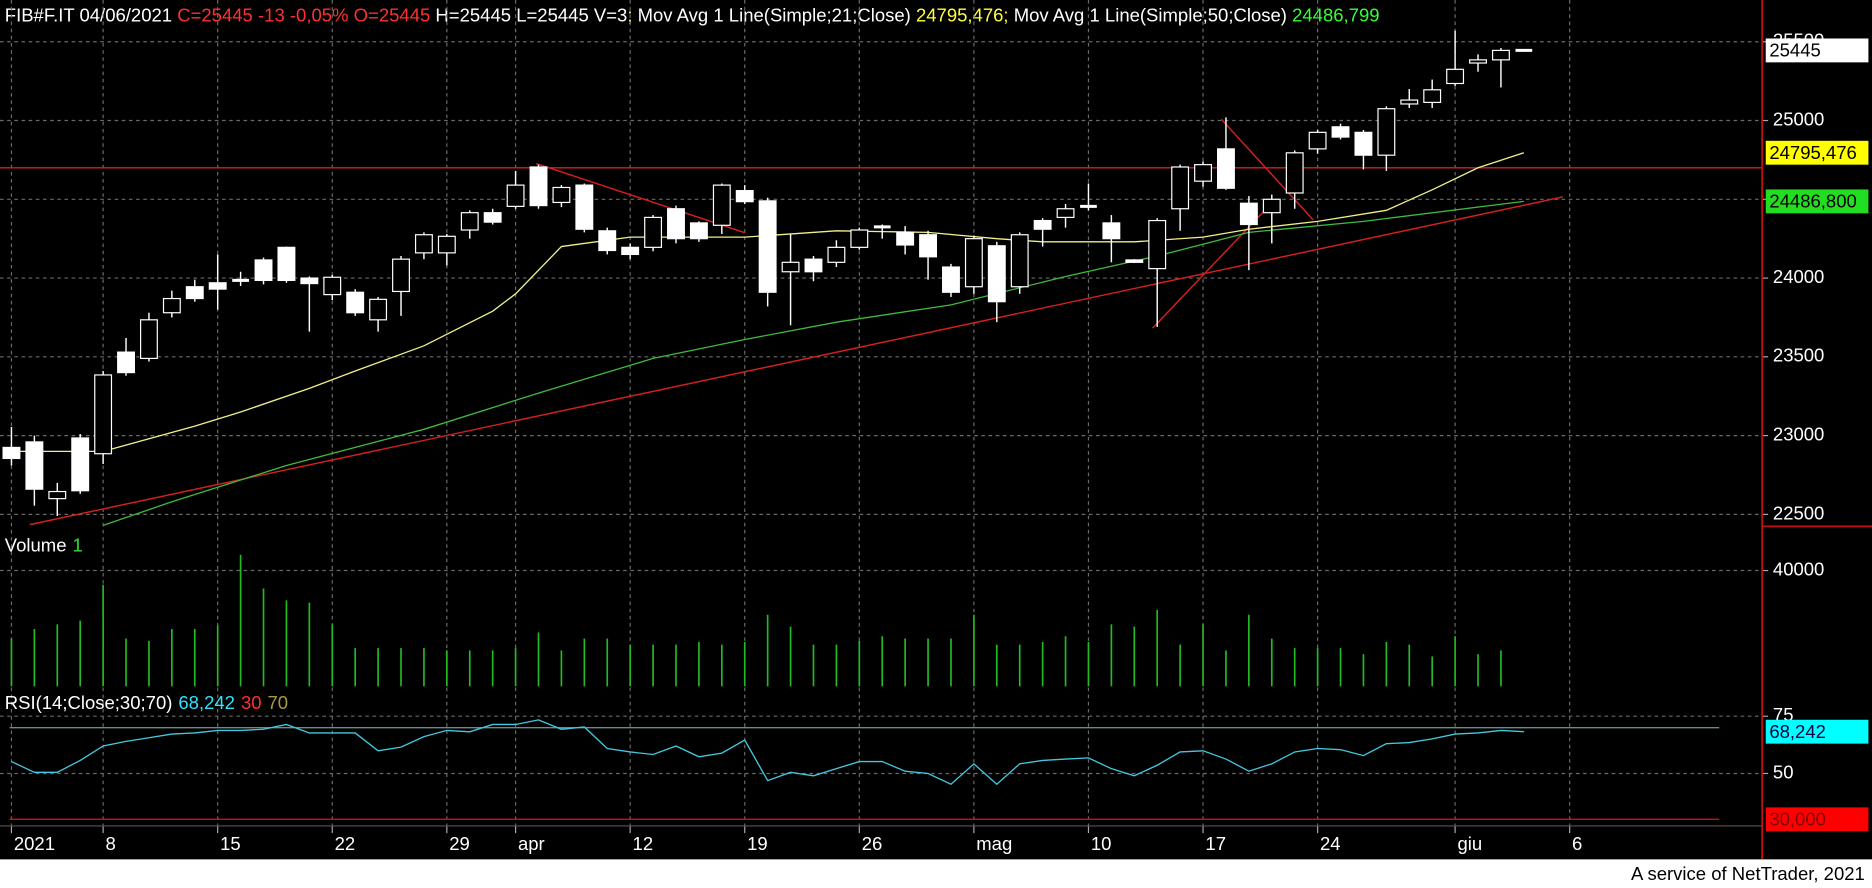 The width and height of the screenshot is (1872, 888). I want to click on x-tick-label: 17, so click(1215, 843).